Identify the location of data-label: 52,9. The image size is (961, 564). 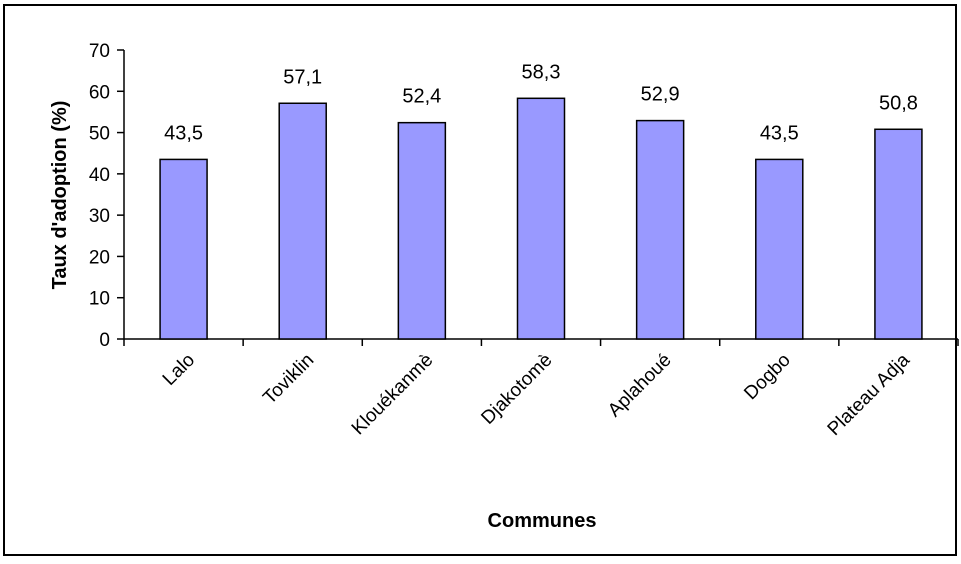
(660, 95).